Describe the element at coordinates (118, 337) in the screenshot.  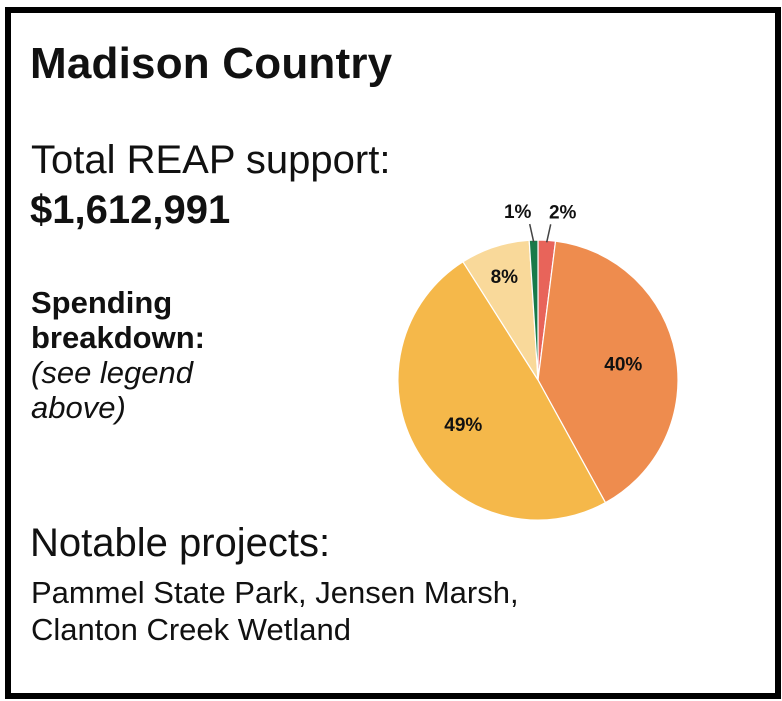
I see `breakdown-heading-line2: breakdown:` at that location.